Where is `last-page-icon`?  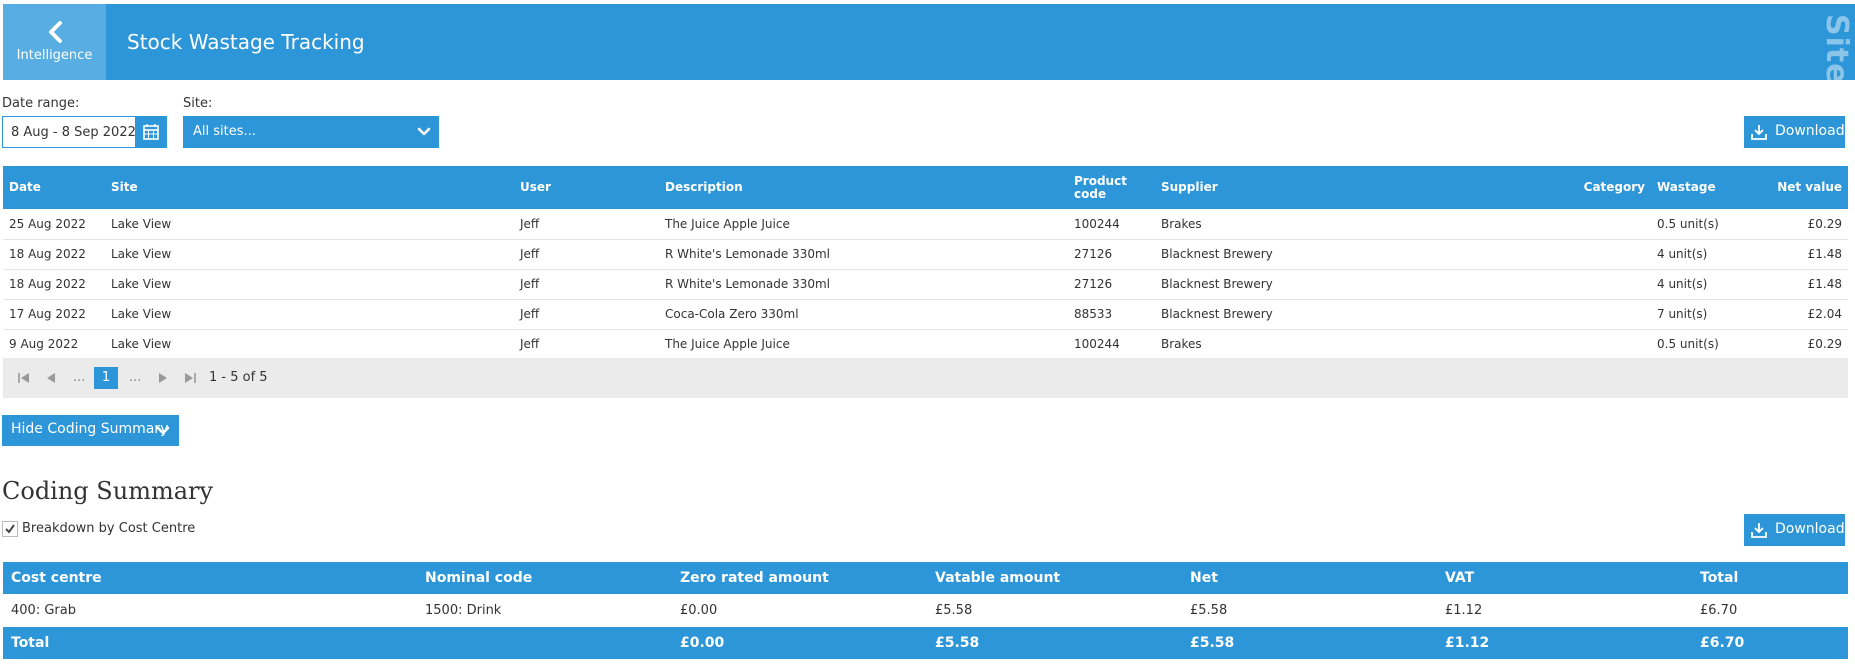
last-page-icon is located at coordinates (190, 378).